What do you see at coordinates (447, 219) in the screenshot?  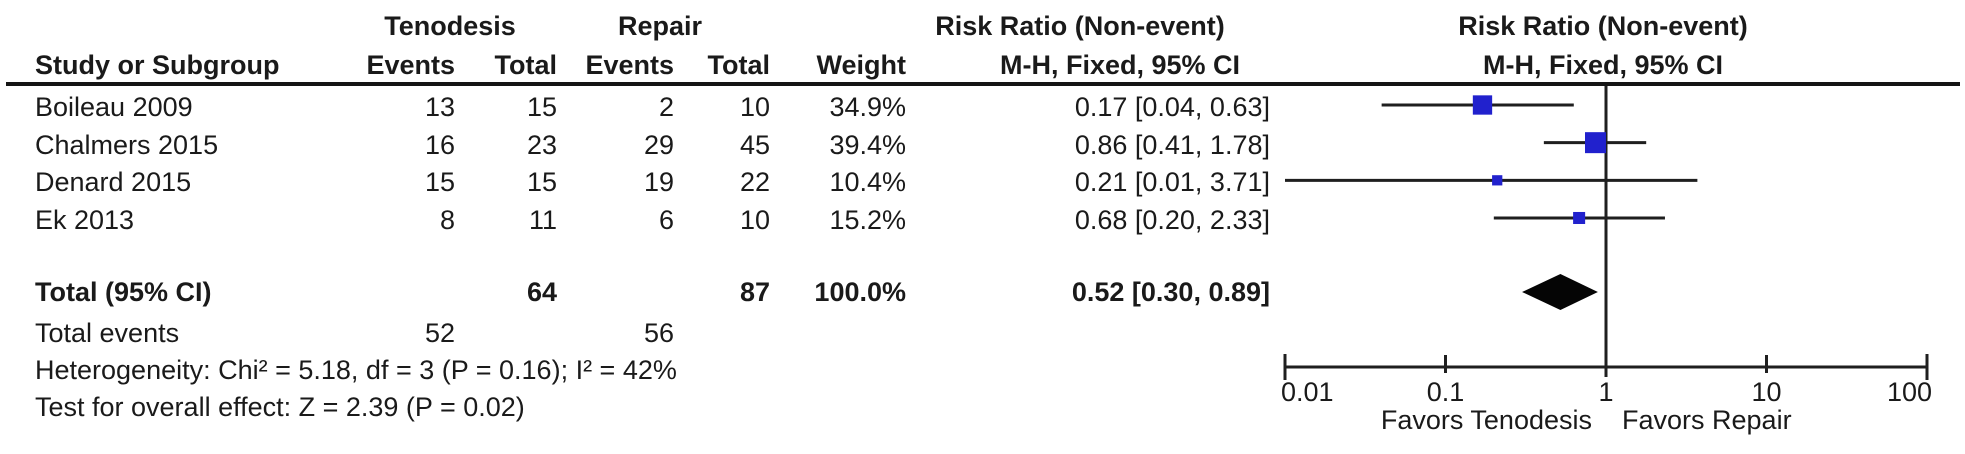 I see `tenodesis-events-value: 8` at bounding box center [447, 219].